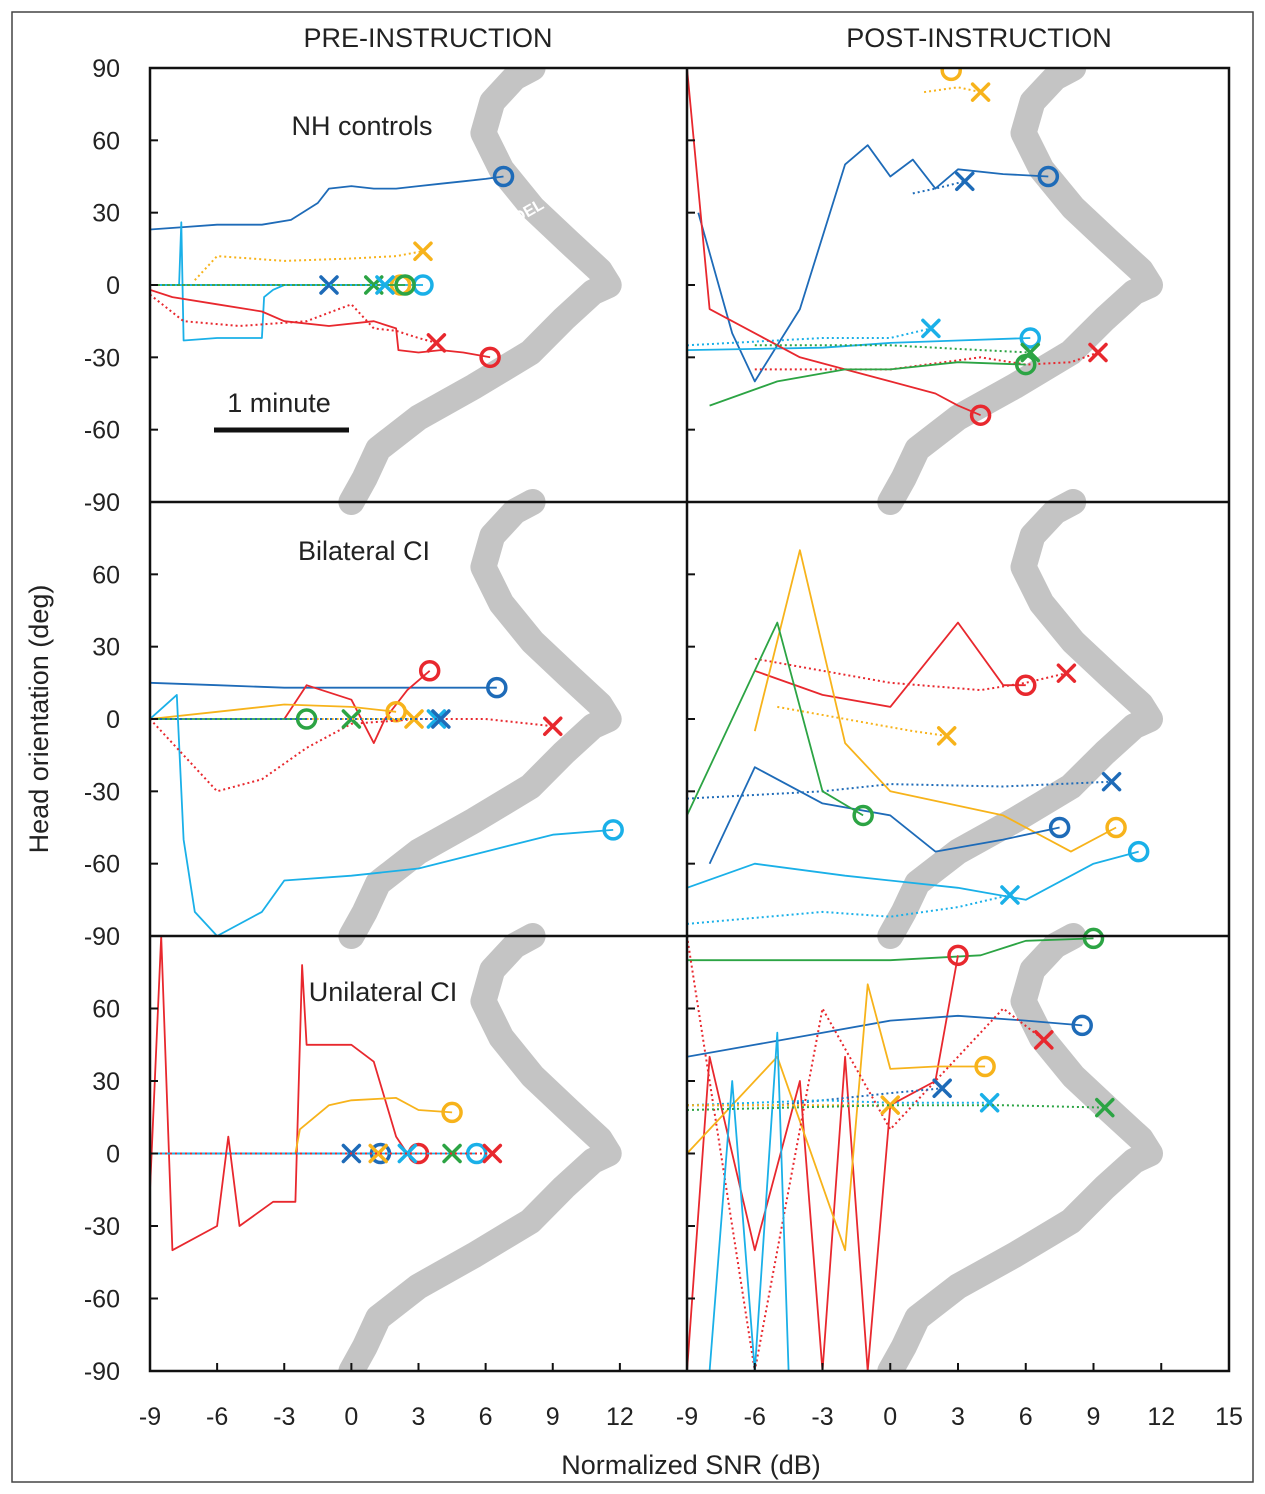  Describe the element at coordinates (1026, 1417) in the screenshot. I see `x-tick-label-post: 6` at that location.